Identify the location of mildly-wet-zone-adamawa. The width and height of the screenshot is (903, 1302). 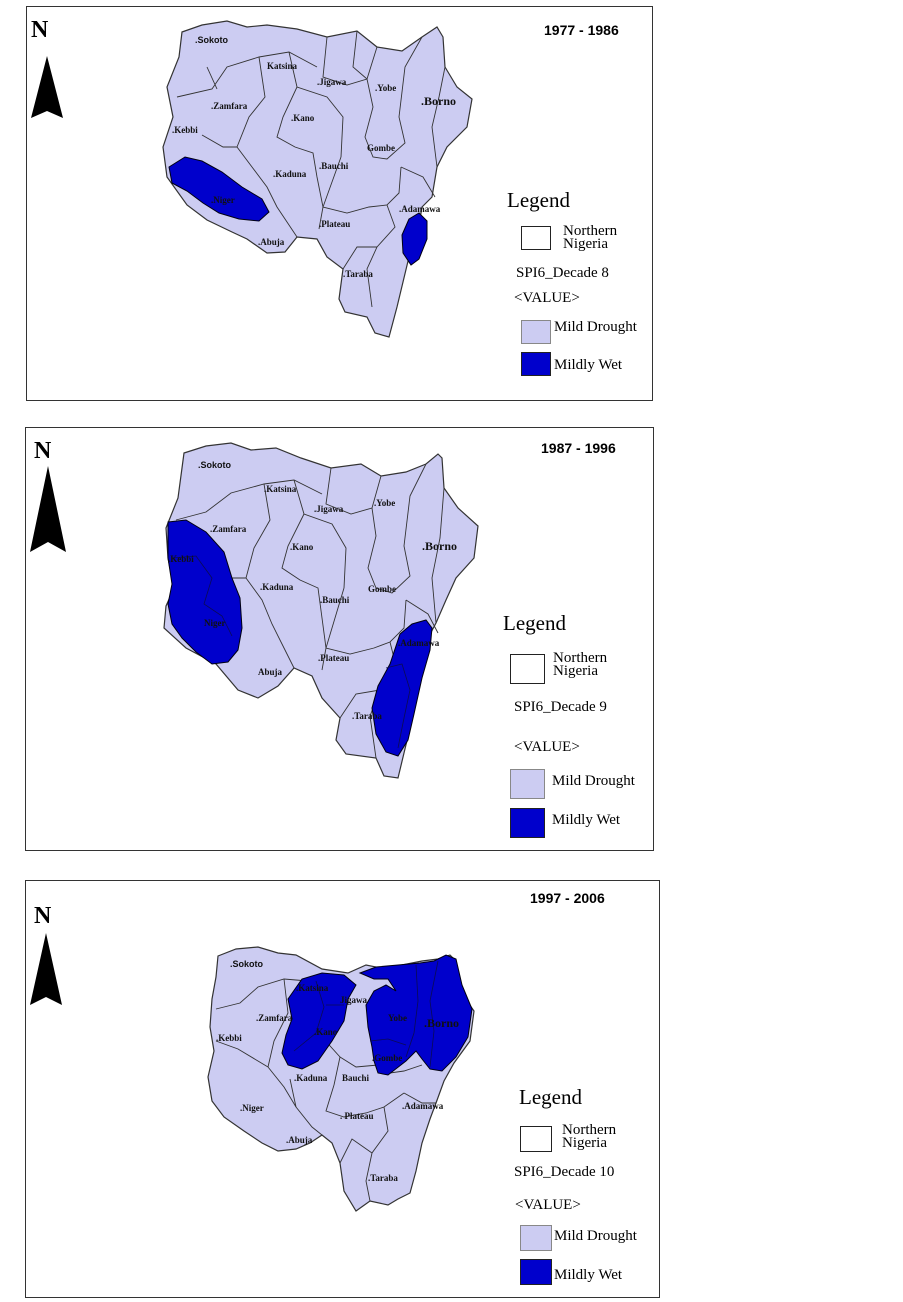
(414, 239).